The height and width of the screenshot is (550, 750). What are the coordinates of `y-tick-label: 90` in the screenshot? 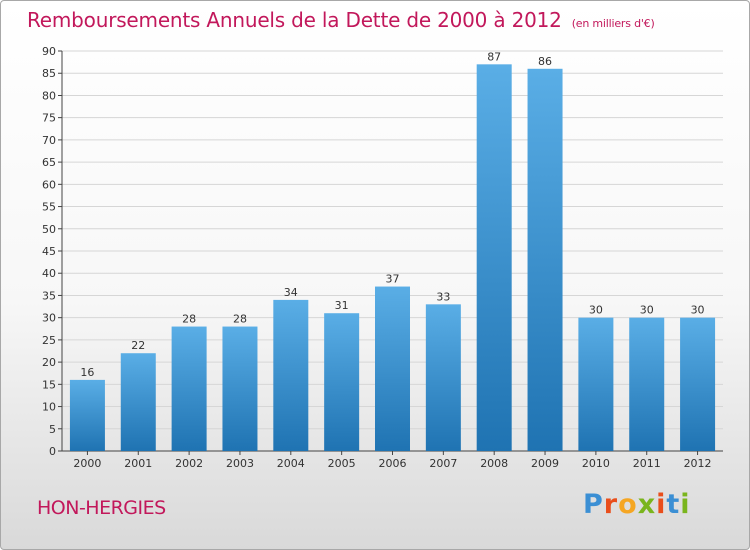 It's located at (49, 51).